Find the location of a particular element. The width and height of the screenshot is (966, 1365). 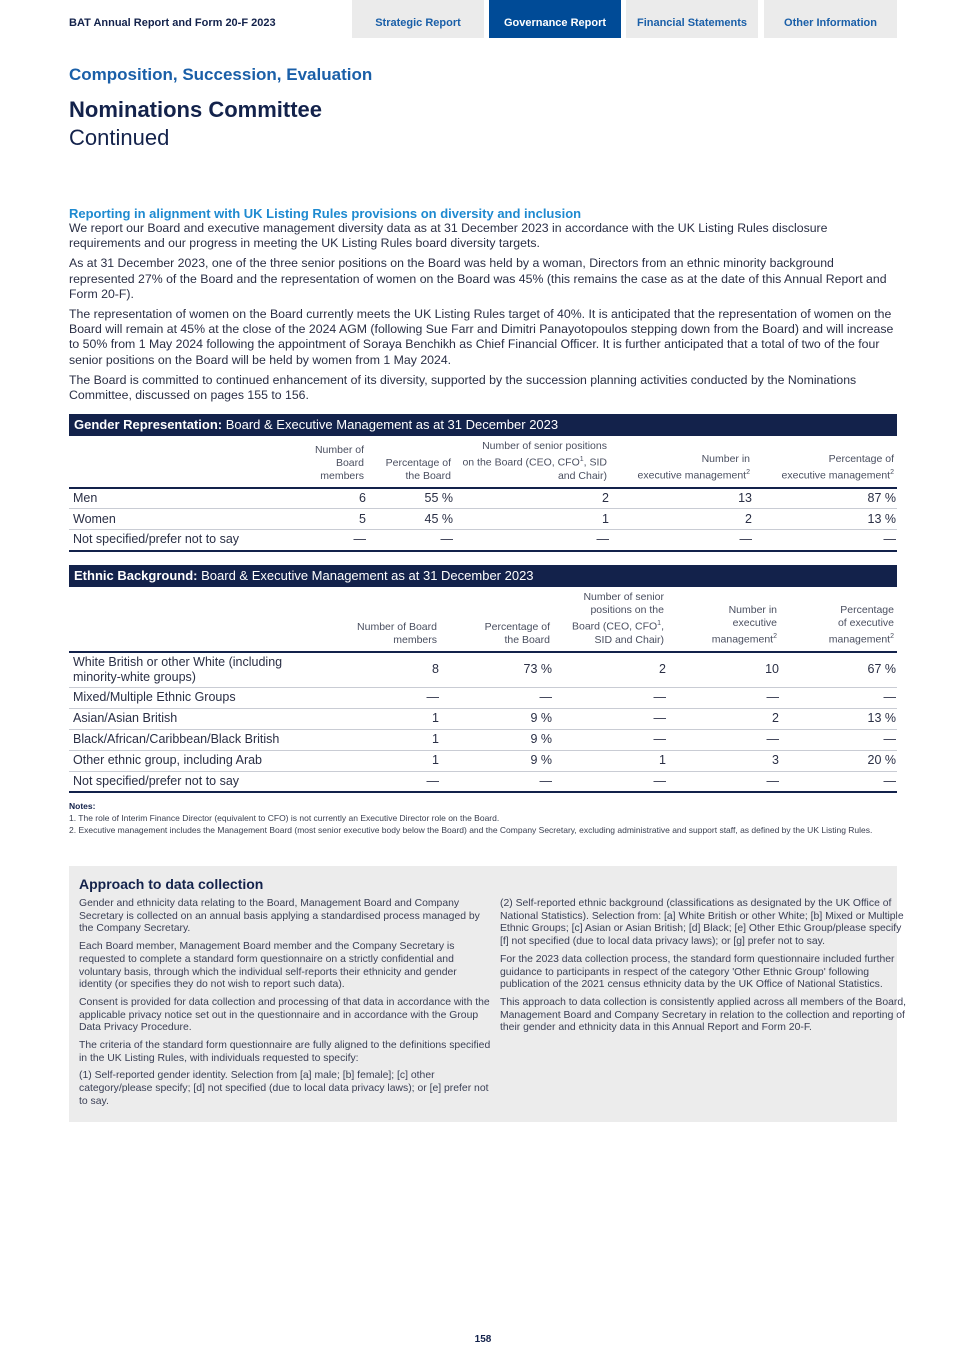

page-number: 158 is located at coordinates (483, 1339).